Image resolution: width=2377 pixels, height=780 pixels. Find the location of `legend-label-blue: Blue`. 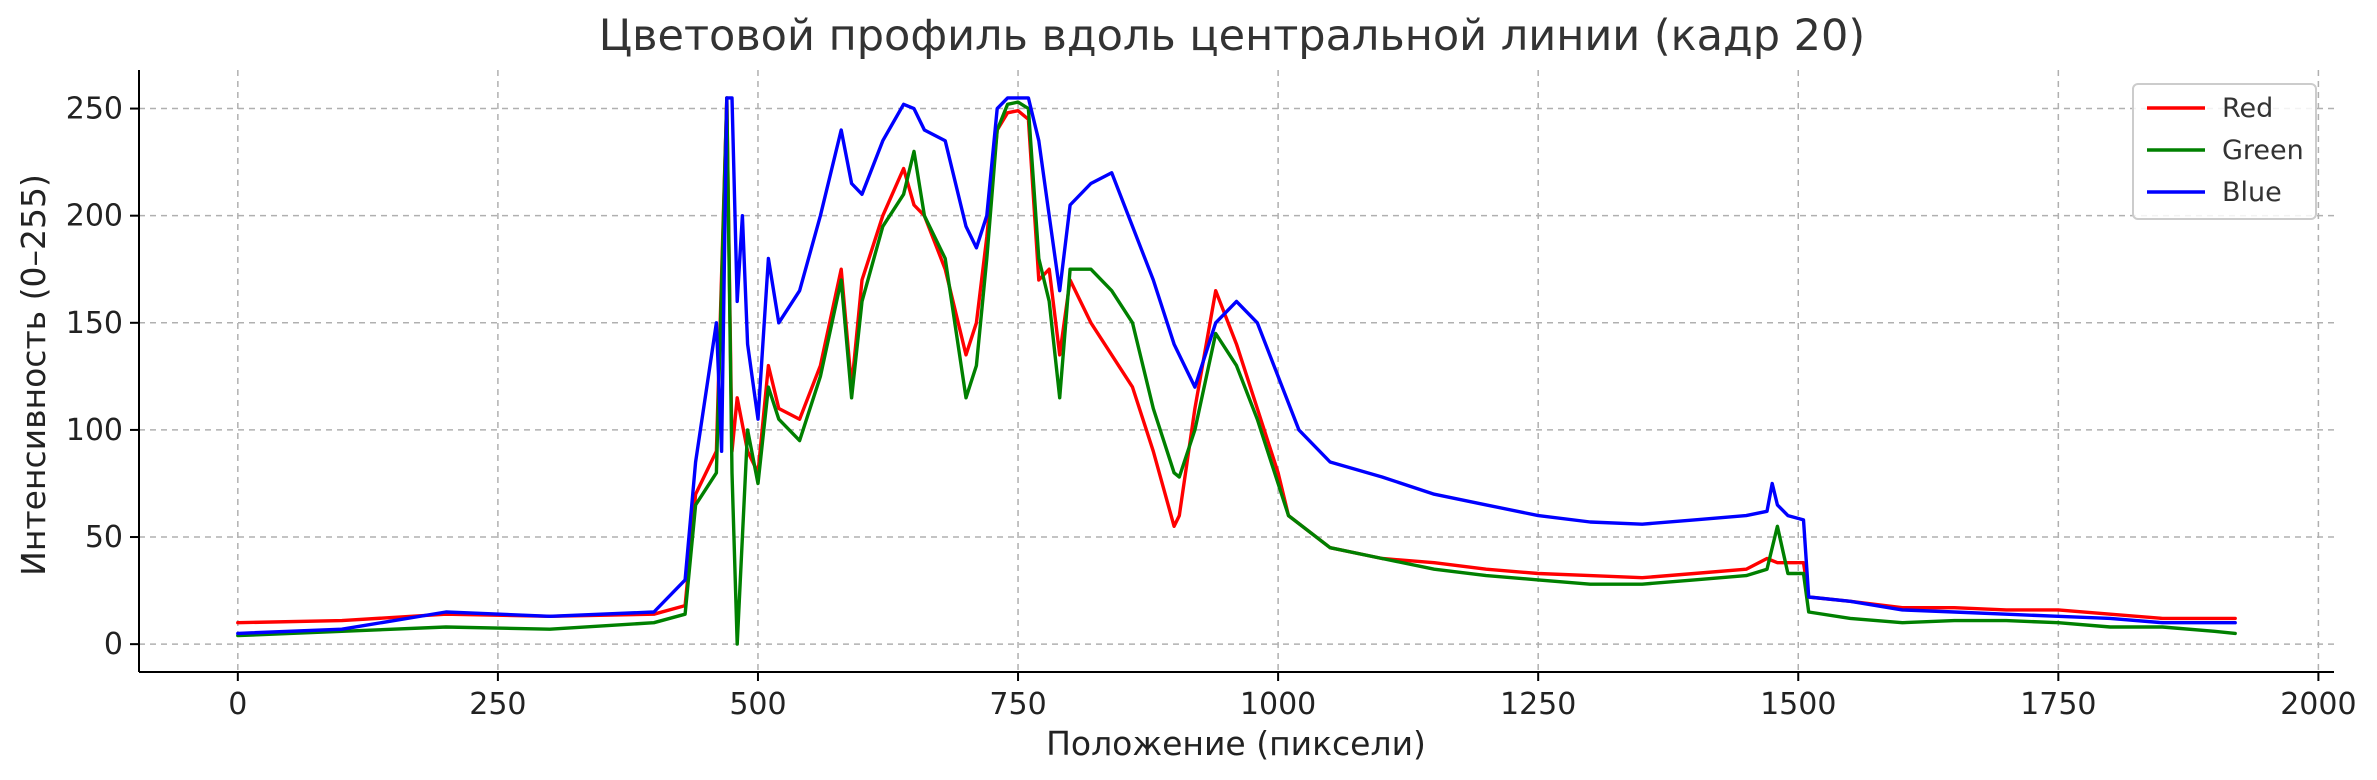

legend-label-blue: Blue is located at coordinates (2252, 192).